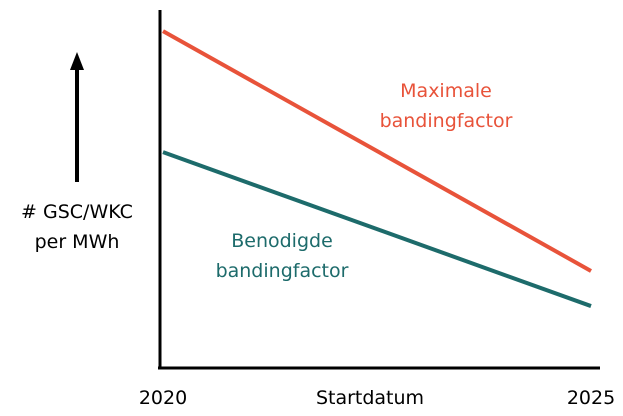  Describe the element at coordinates (77, 227) in the screenshot. I see `y-axis-label: # GSC/WKC per MWh` at that location.